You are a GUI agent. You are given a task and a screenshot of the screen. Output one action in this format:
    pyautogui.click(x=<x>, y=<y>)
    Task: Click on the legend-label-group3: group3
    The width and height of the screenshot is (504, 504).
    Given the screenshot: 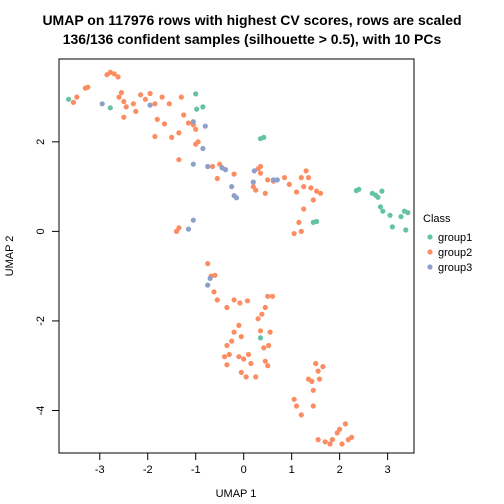 What is the action you would take?
    pyautogui.click(x=455, y=268)
    